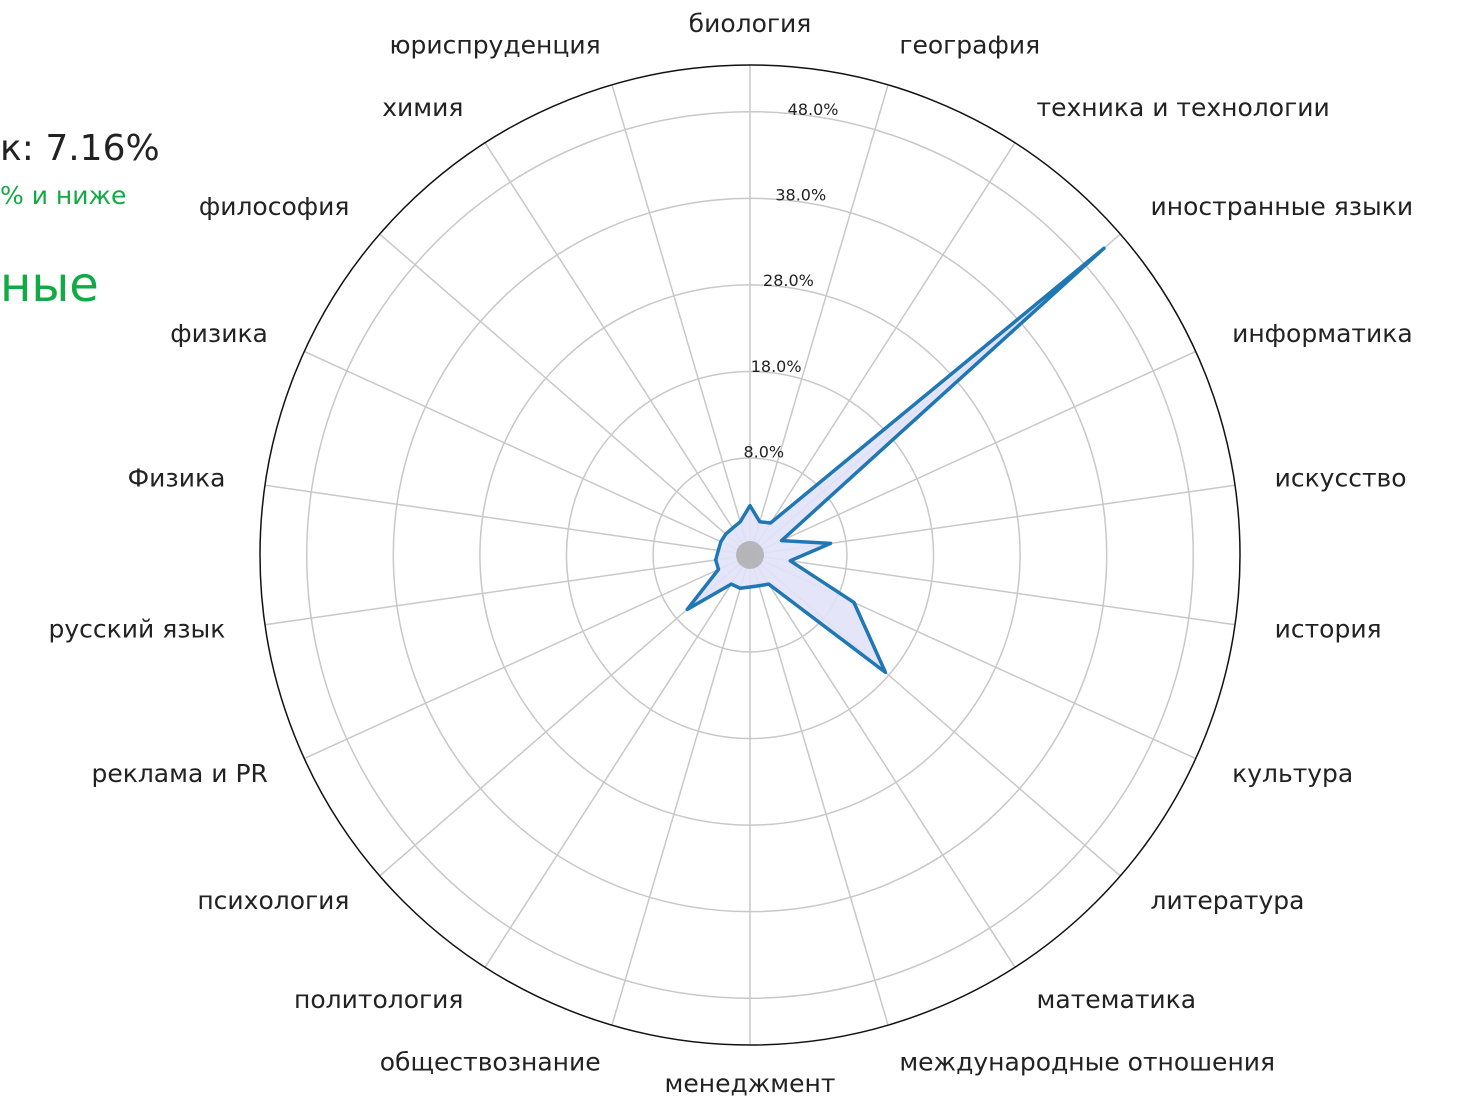  I want to click on category-label: информатика, so click(1322, 333).